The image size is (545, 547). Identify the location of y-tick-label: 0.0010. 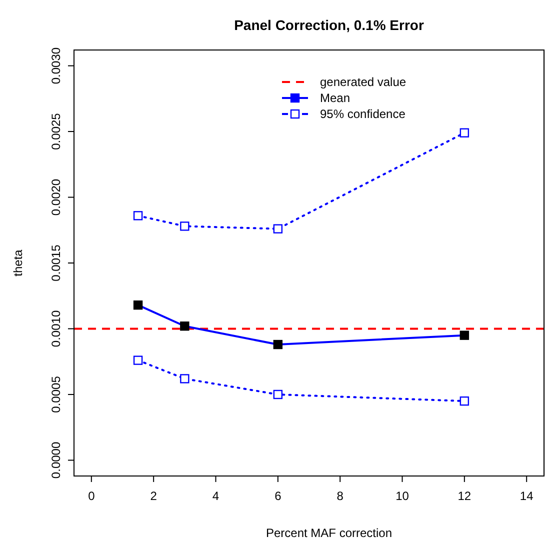
(56, 329).